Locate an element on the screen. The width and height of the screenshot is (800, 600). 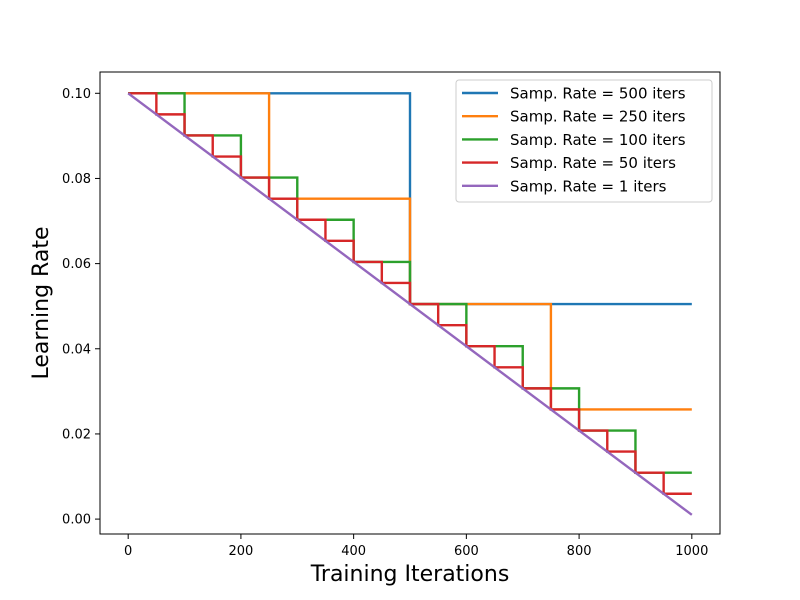
y-tick-label: 0.08 is located at coordinates (76, 179).